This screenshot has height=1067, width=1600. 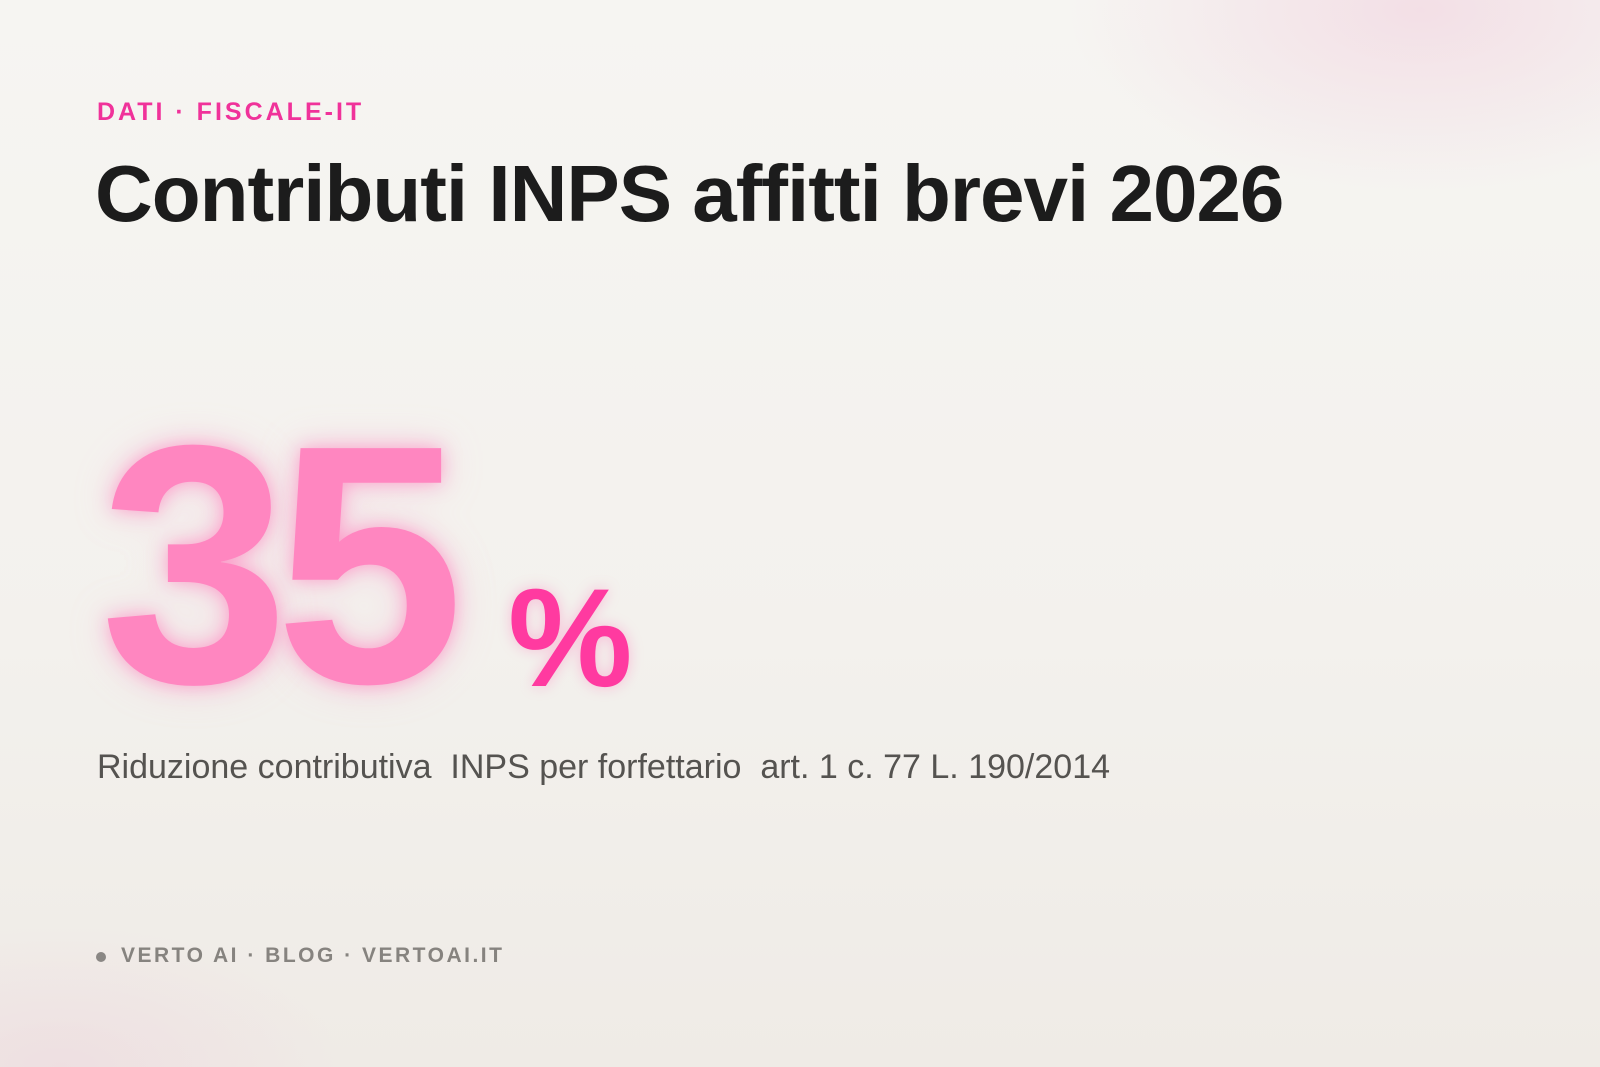 What do you see at coordinates (313, 955) in the screenshot?
I see `footer: VERTO AI · BLOG · VERTOAI.IT` at bounding box center [313, 955].